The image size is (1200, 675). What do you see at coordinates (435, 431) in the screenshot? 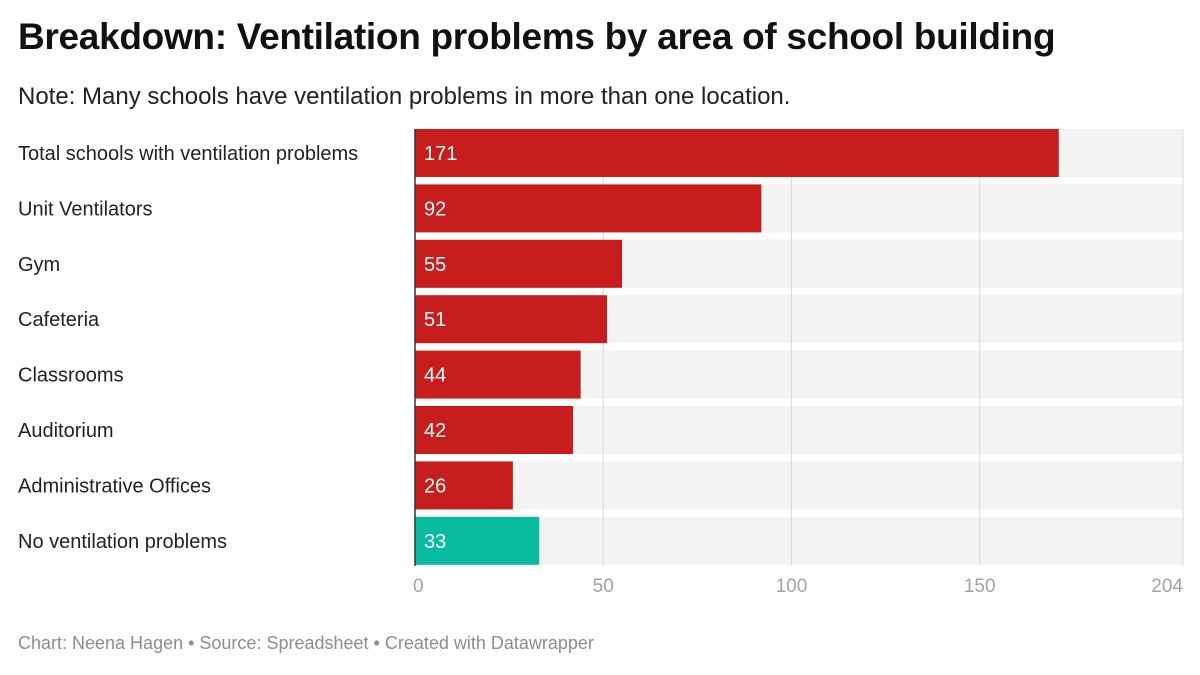
I see `value-label: 42` at bounding box center [435, 431].